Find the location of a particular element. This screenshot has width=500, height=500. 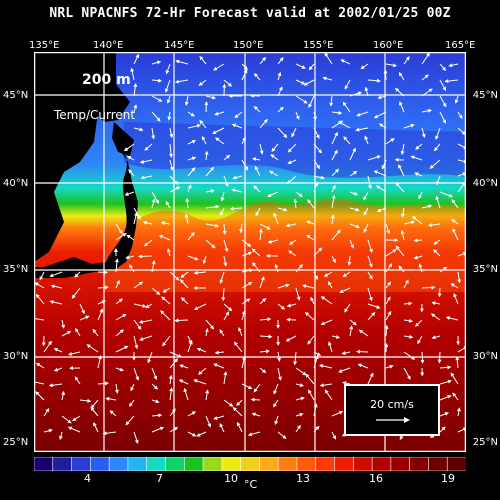

colorbar-tick-10: 10 is located at coordinates (231, 478).